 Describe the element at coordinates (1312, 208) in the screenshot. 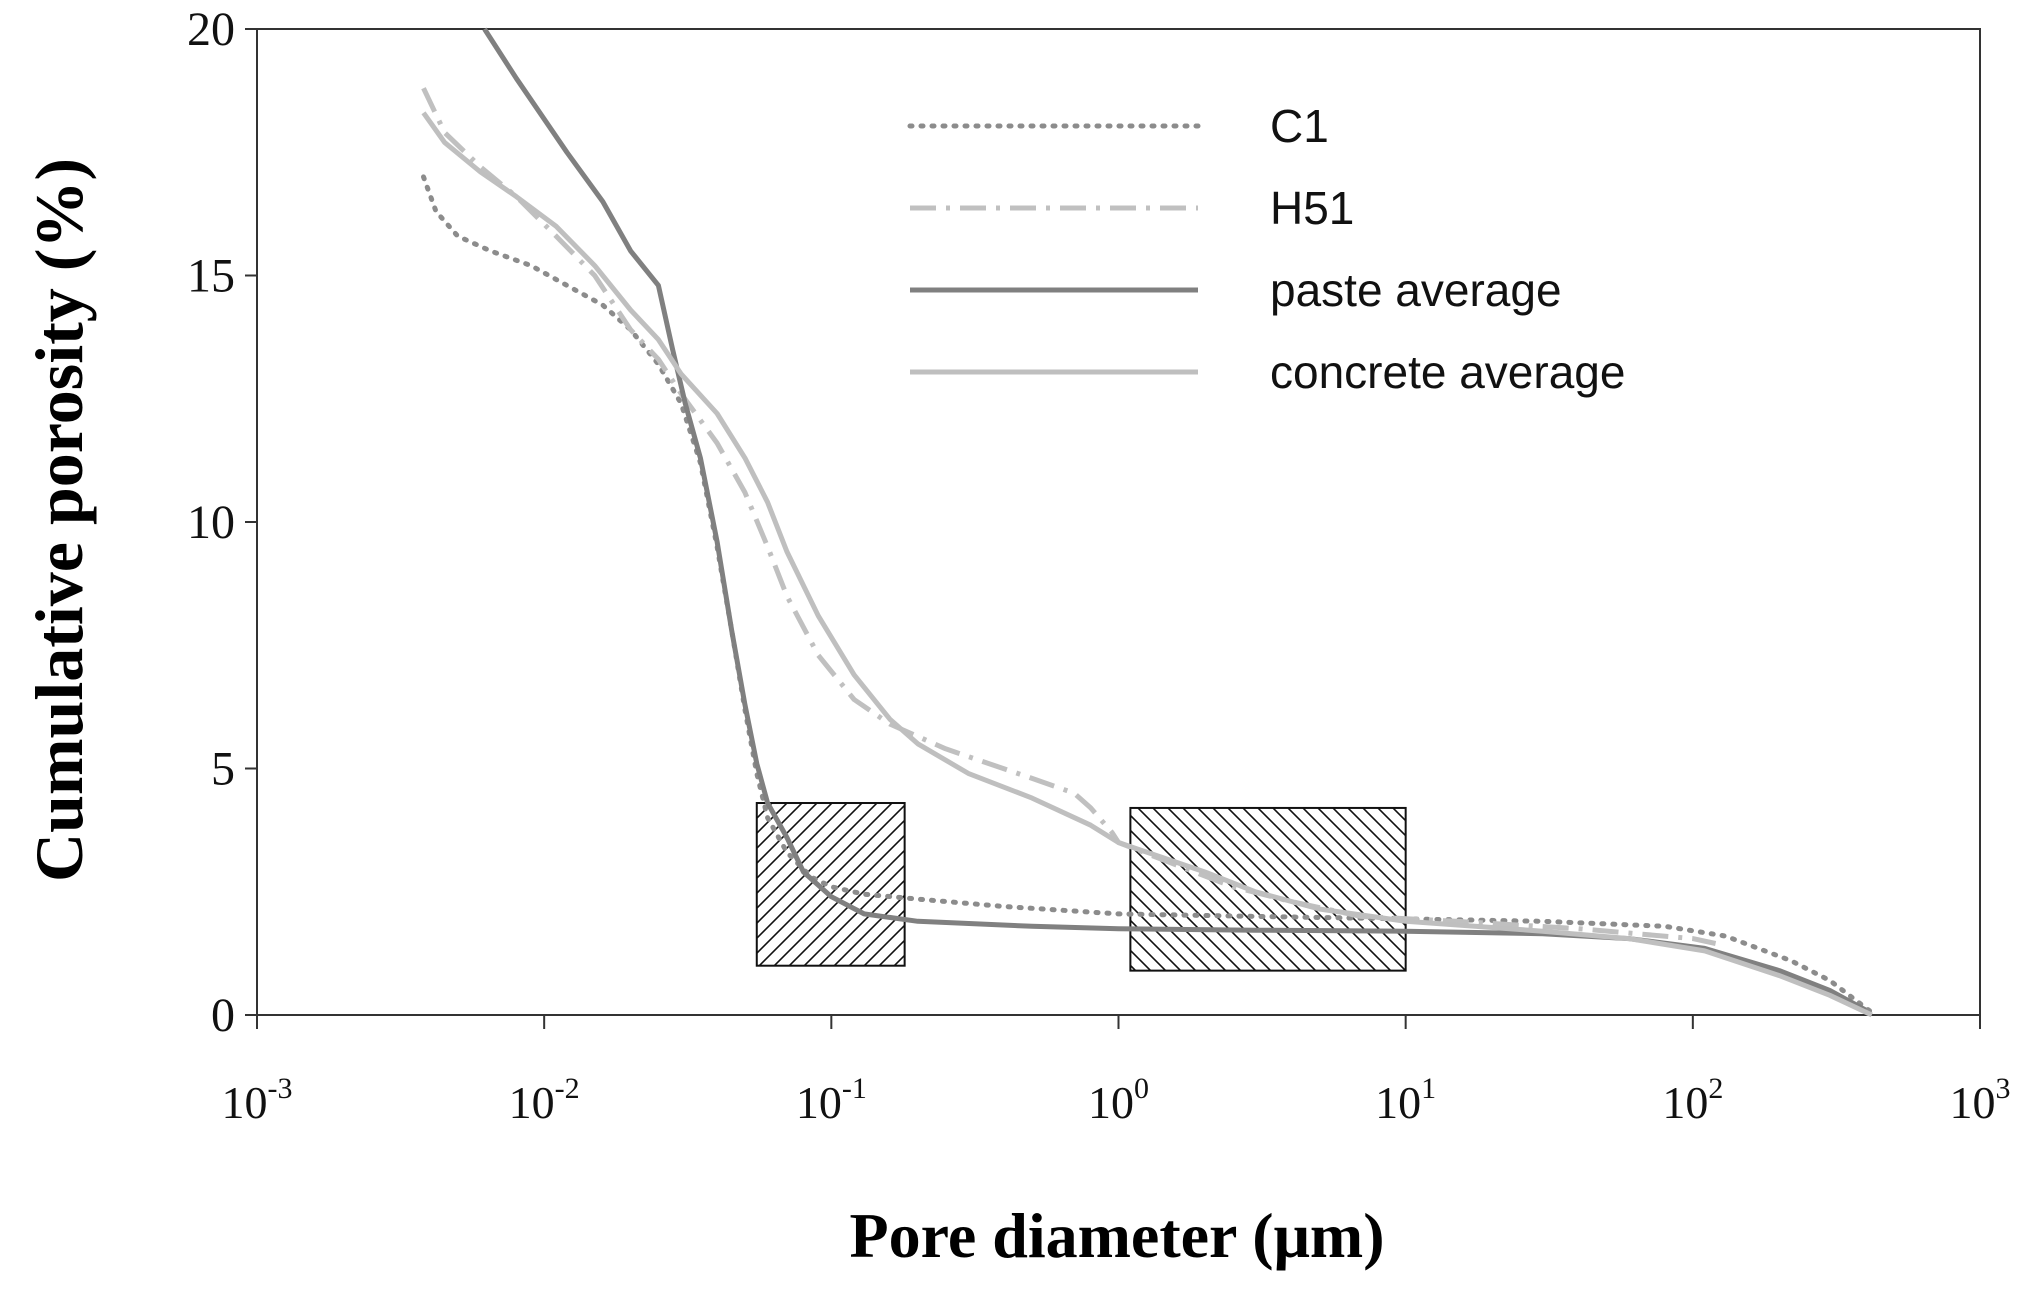

I see `legend-label-h51: H51` at that location.